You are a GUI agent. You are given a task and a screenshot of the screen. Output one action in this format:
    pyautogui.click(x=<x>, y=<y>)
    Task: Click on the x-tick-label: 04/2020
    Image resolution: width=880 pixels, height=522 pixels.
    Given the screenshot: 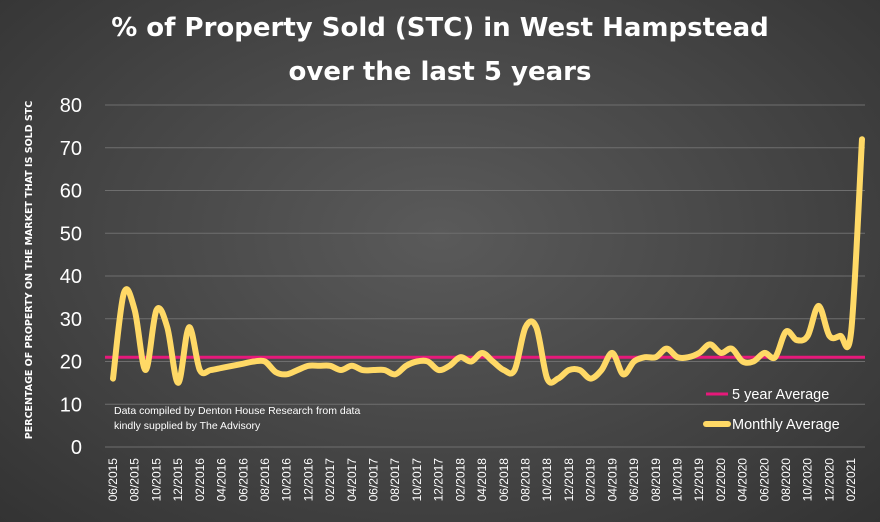 What is the action you would take?
    pyautogui.click(x=743, y=480)
    